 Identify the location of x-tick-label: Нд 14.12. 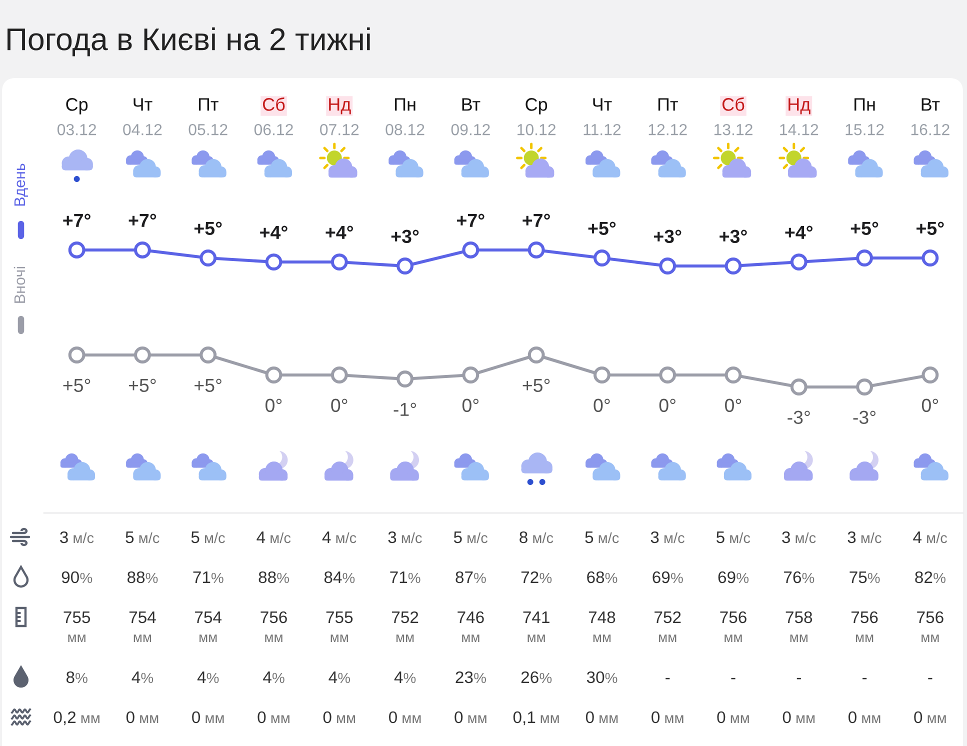
(799, 117).